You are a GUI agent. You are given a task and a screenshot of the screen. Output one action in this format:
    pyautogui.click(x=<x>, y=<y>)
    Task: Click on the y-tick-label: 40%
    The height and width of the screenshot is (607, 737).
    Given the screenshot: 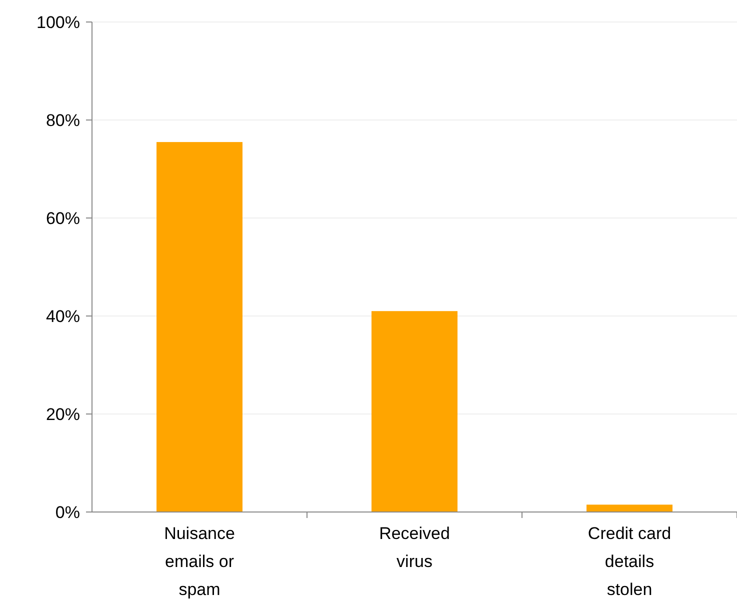 What is the action you would take?
    pyautogui.click(x=63, y=316)
    